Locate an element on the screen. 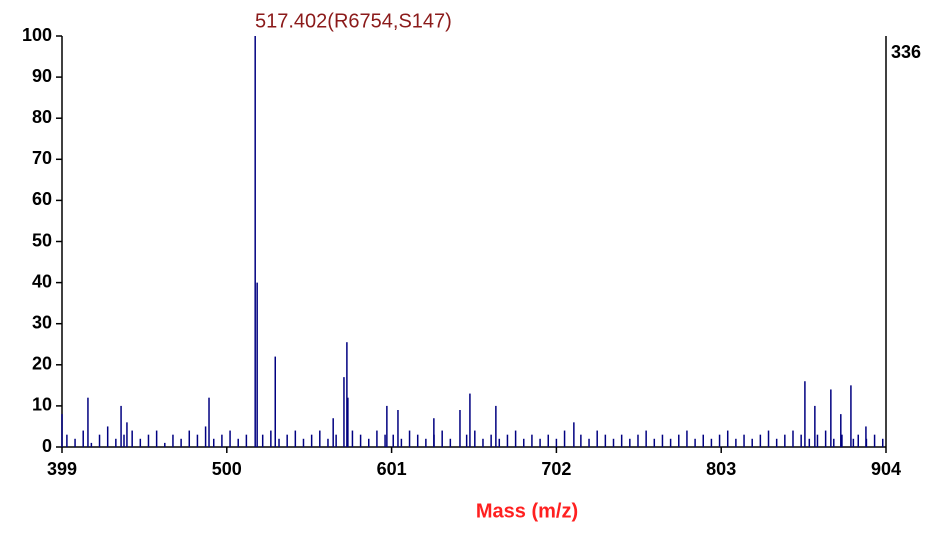  x-tick-label: 601 is located at coordinates (392, 469).